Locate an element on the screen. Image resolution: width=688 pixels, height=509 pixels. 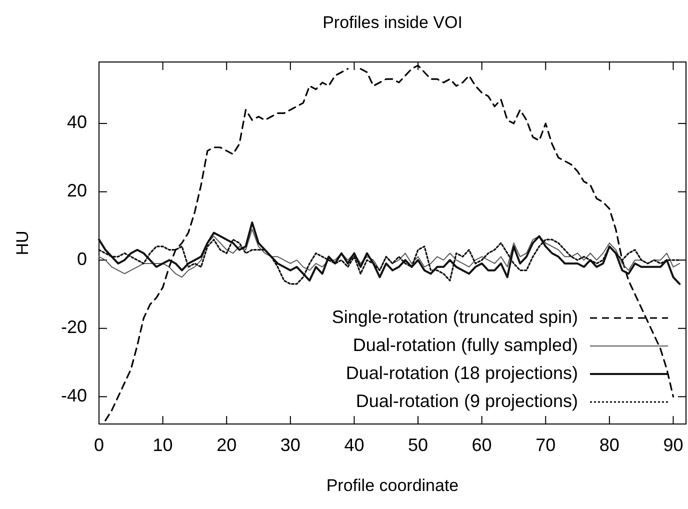
y-tick-label: 20 is located at coordinates (76, 190).